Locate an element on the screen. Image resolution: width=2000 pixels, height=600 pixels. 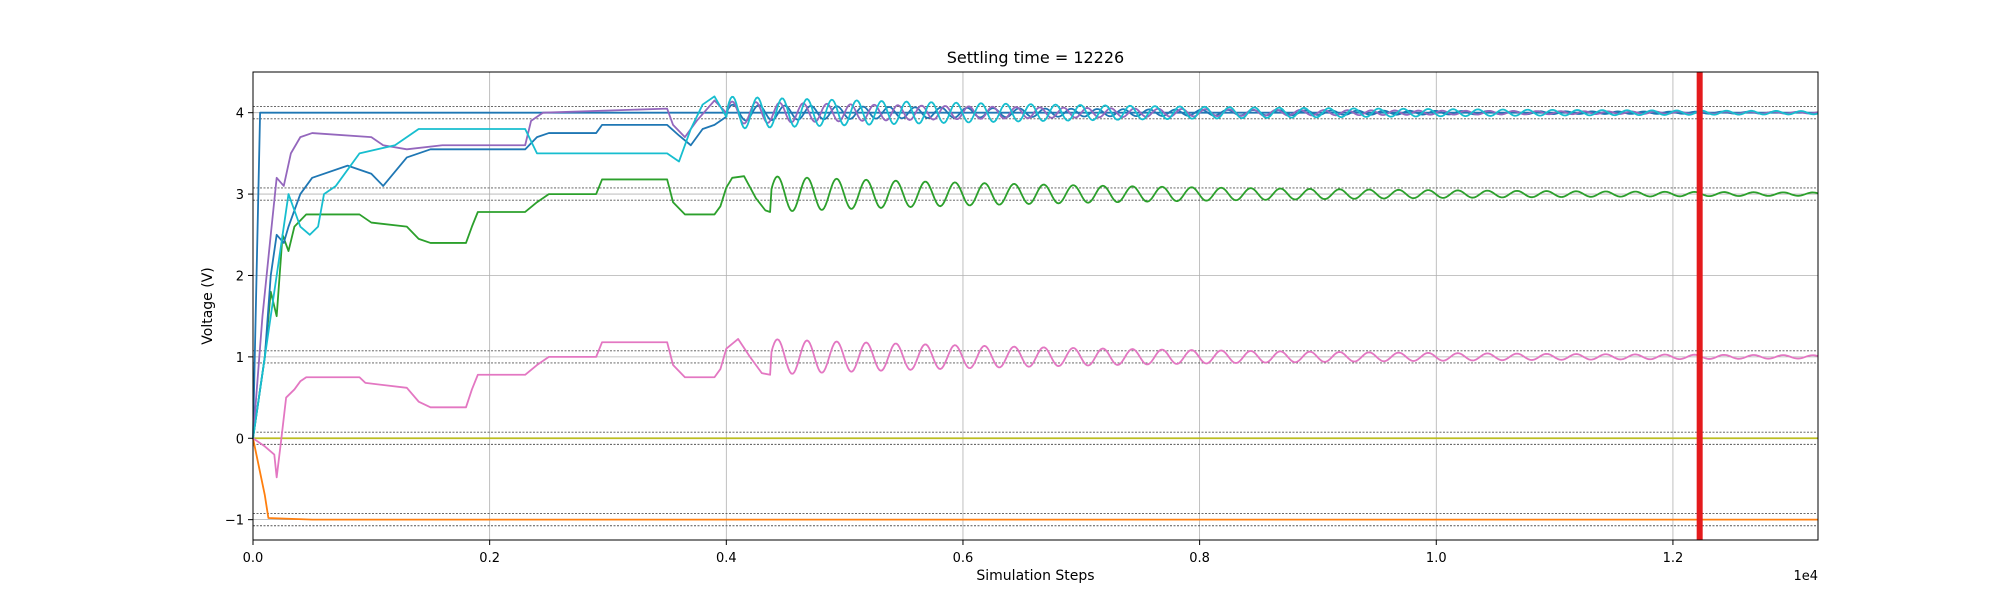
y-tick-label: 3 is located at coordinates (240, 195).